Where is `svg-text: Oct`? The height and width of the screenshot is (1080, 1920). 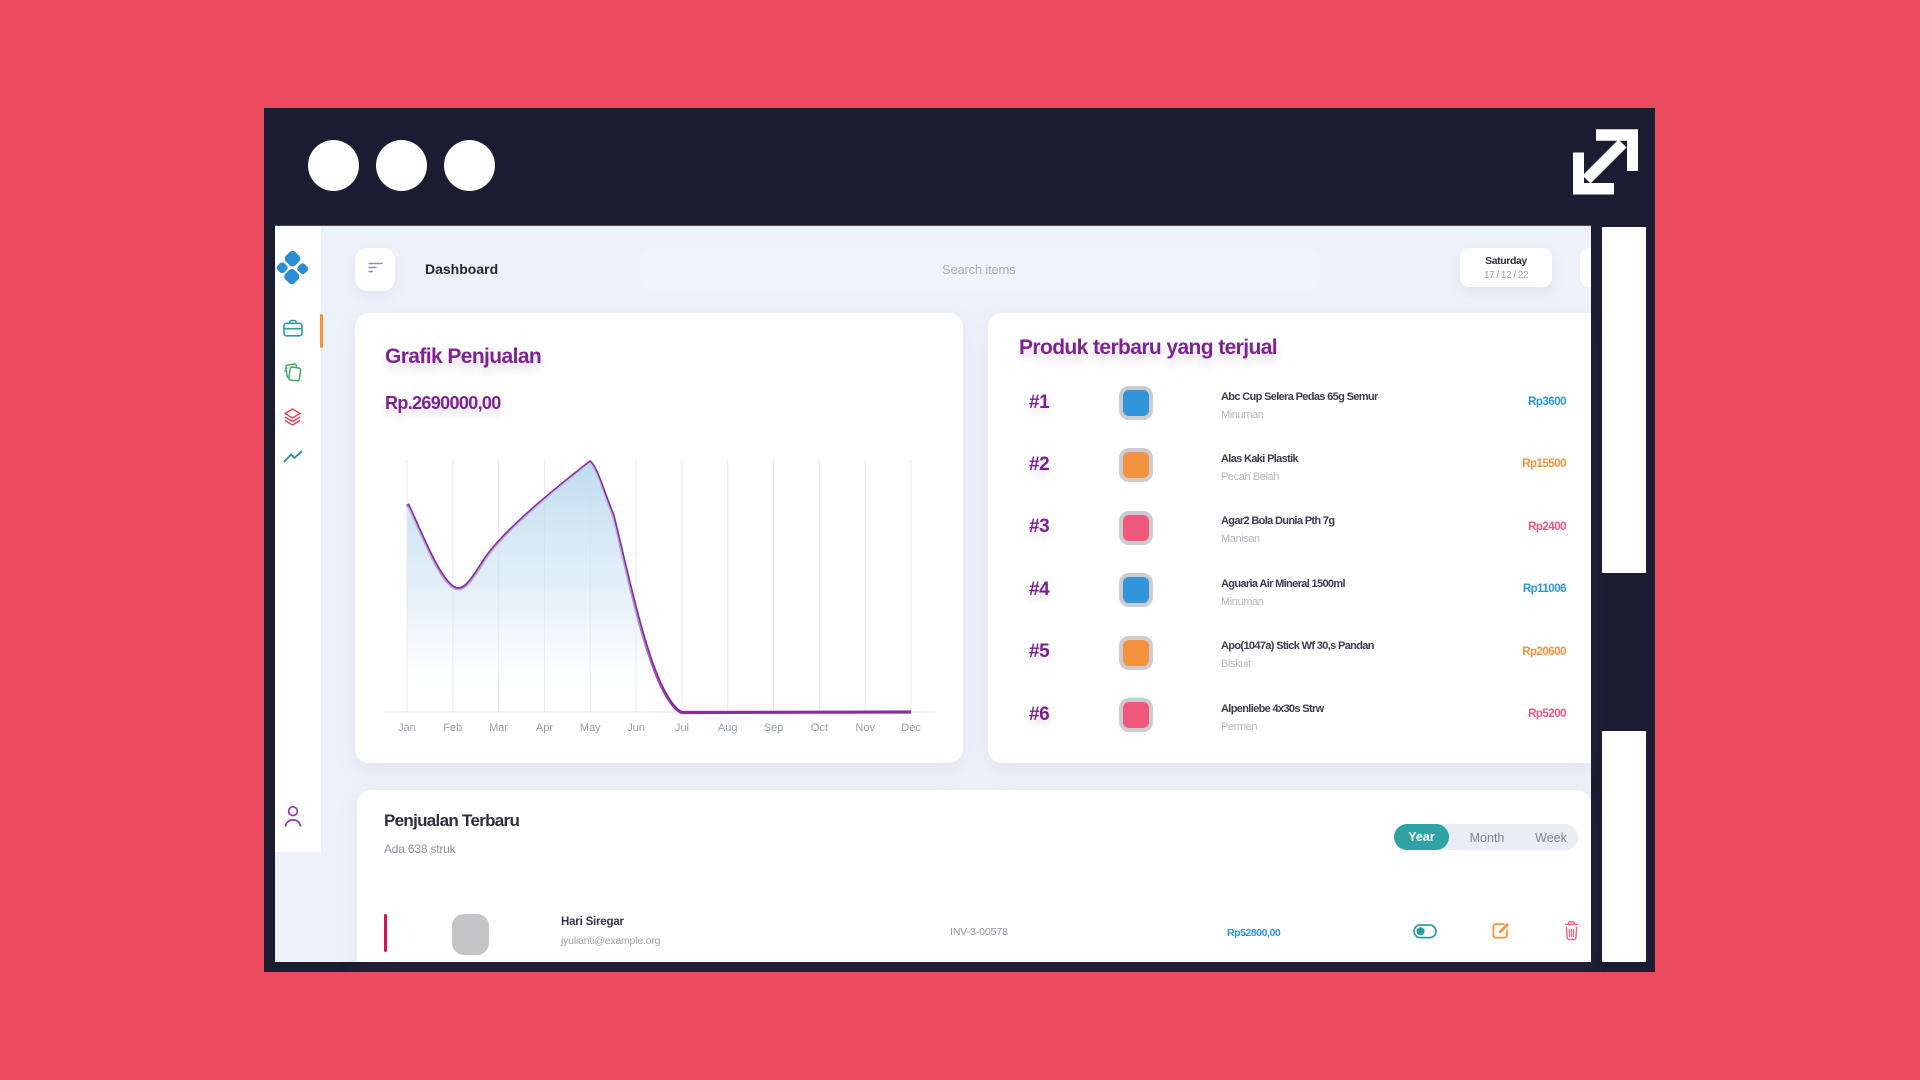
svg-text: Oct is located at coordinates (819, 728).